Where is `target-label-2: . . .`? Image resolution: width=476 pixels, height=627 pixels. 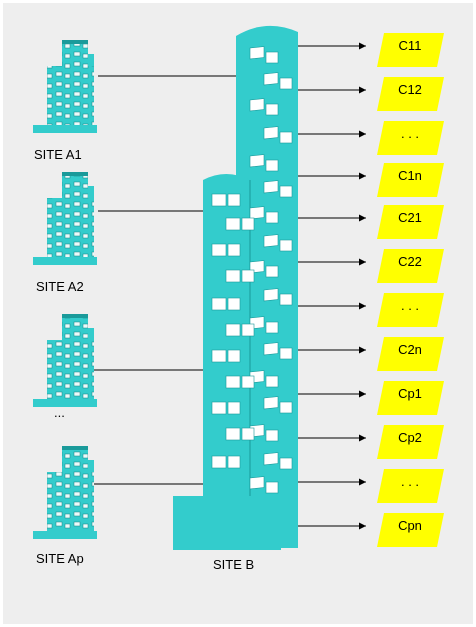 target-label-2: . . . is located at coordinates (410, 133).